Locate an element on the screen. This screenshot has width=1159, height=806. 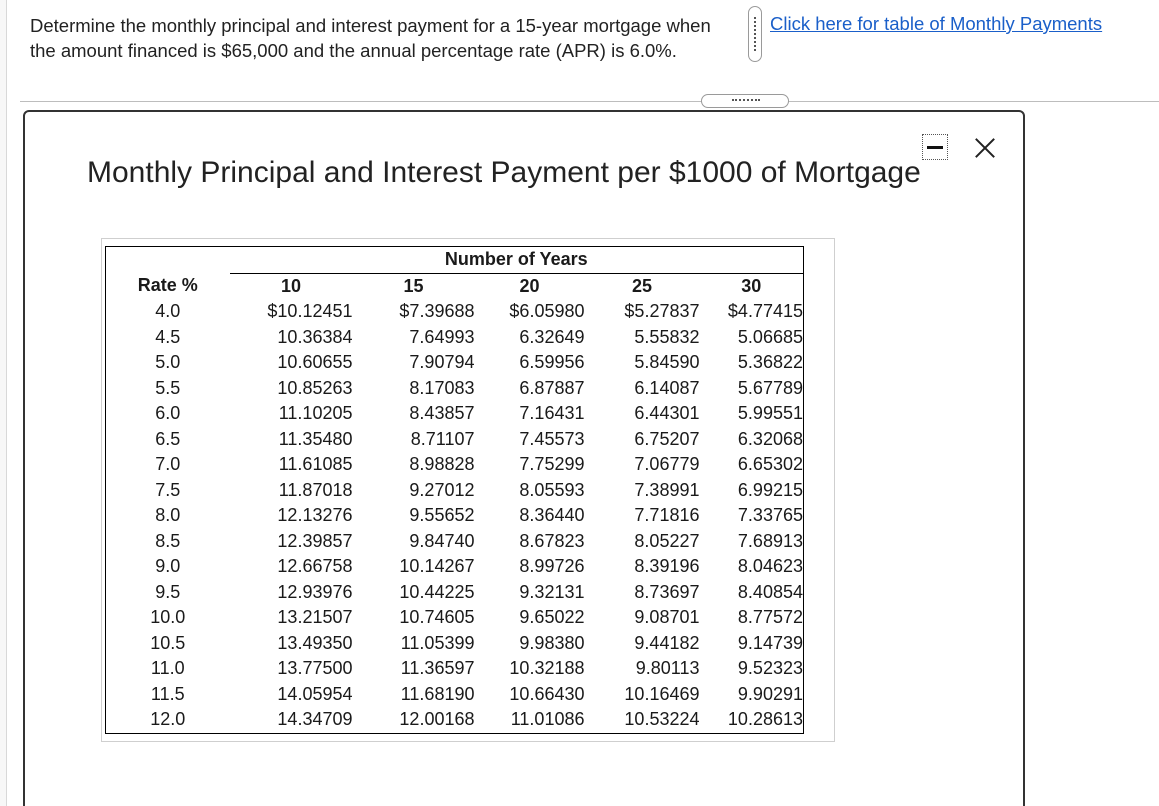
vertical-splitter is located at coordinates (755, 34).